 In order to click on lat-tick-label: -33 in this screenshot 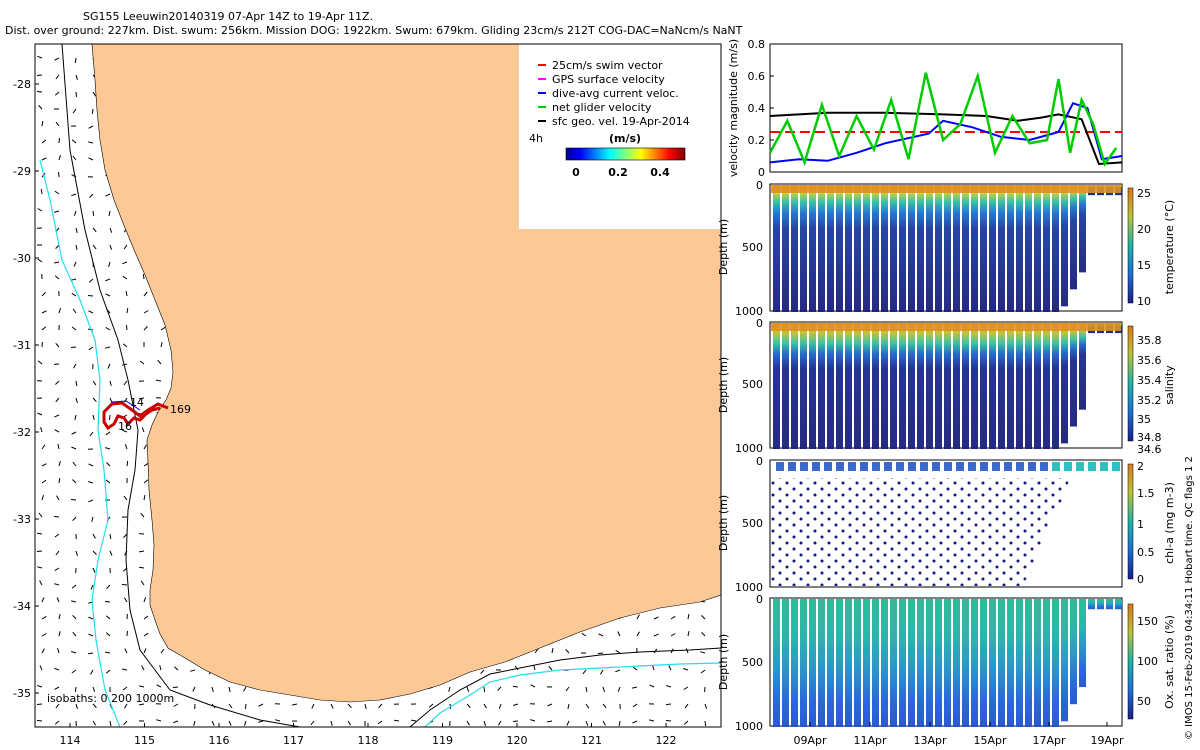, I will do `click(22, 519)`.